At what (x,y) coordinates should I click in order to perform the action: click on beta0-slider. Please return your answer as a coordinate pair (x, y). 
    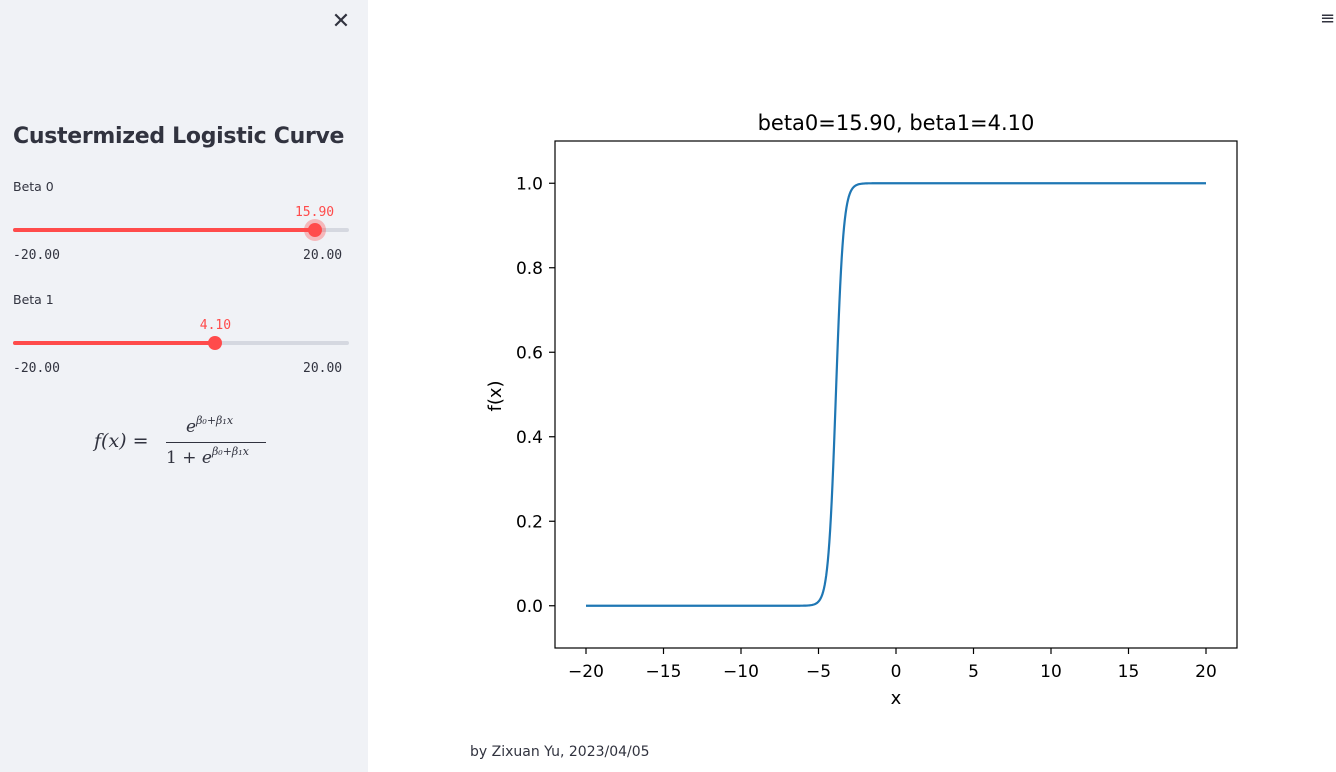
    Looking at the image, I should click on (181, 230).